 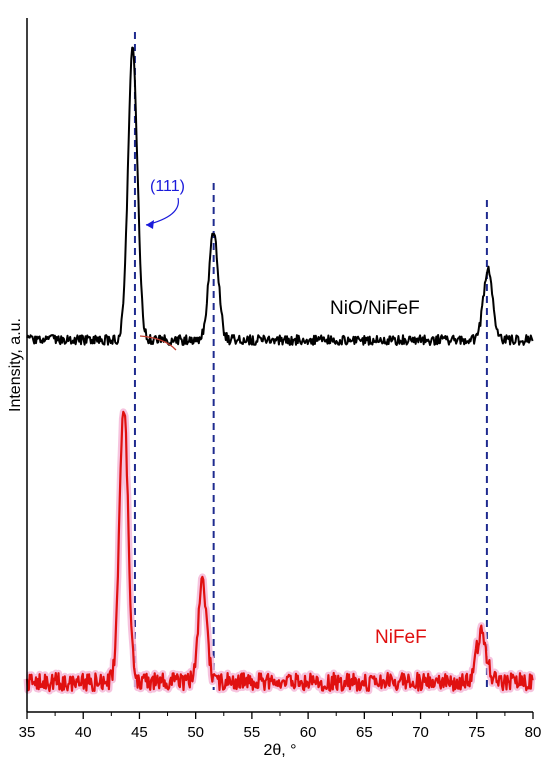 I want to click on small-curved-arrow-icon, so click(x=158, y=343).